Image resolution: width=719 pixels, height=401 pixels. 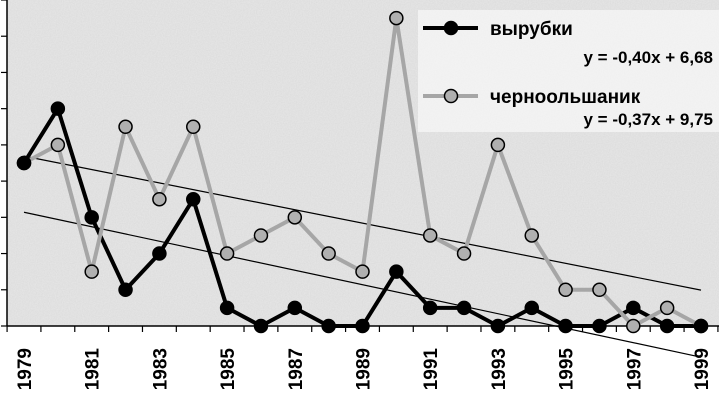 What do you see at coordinates (702, 369) in the screenshot?
I see `x-tick-label: 1999` at bounding box center [702, 369].